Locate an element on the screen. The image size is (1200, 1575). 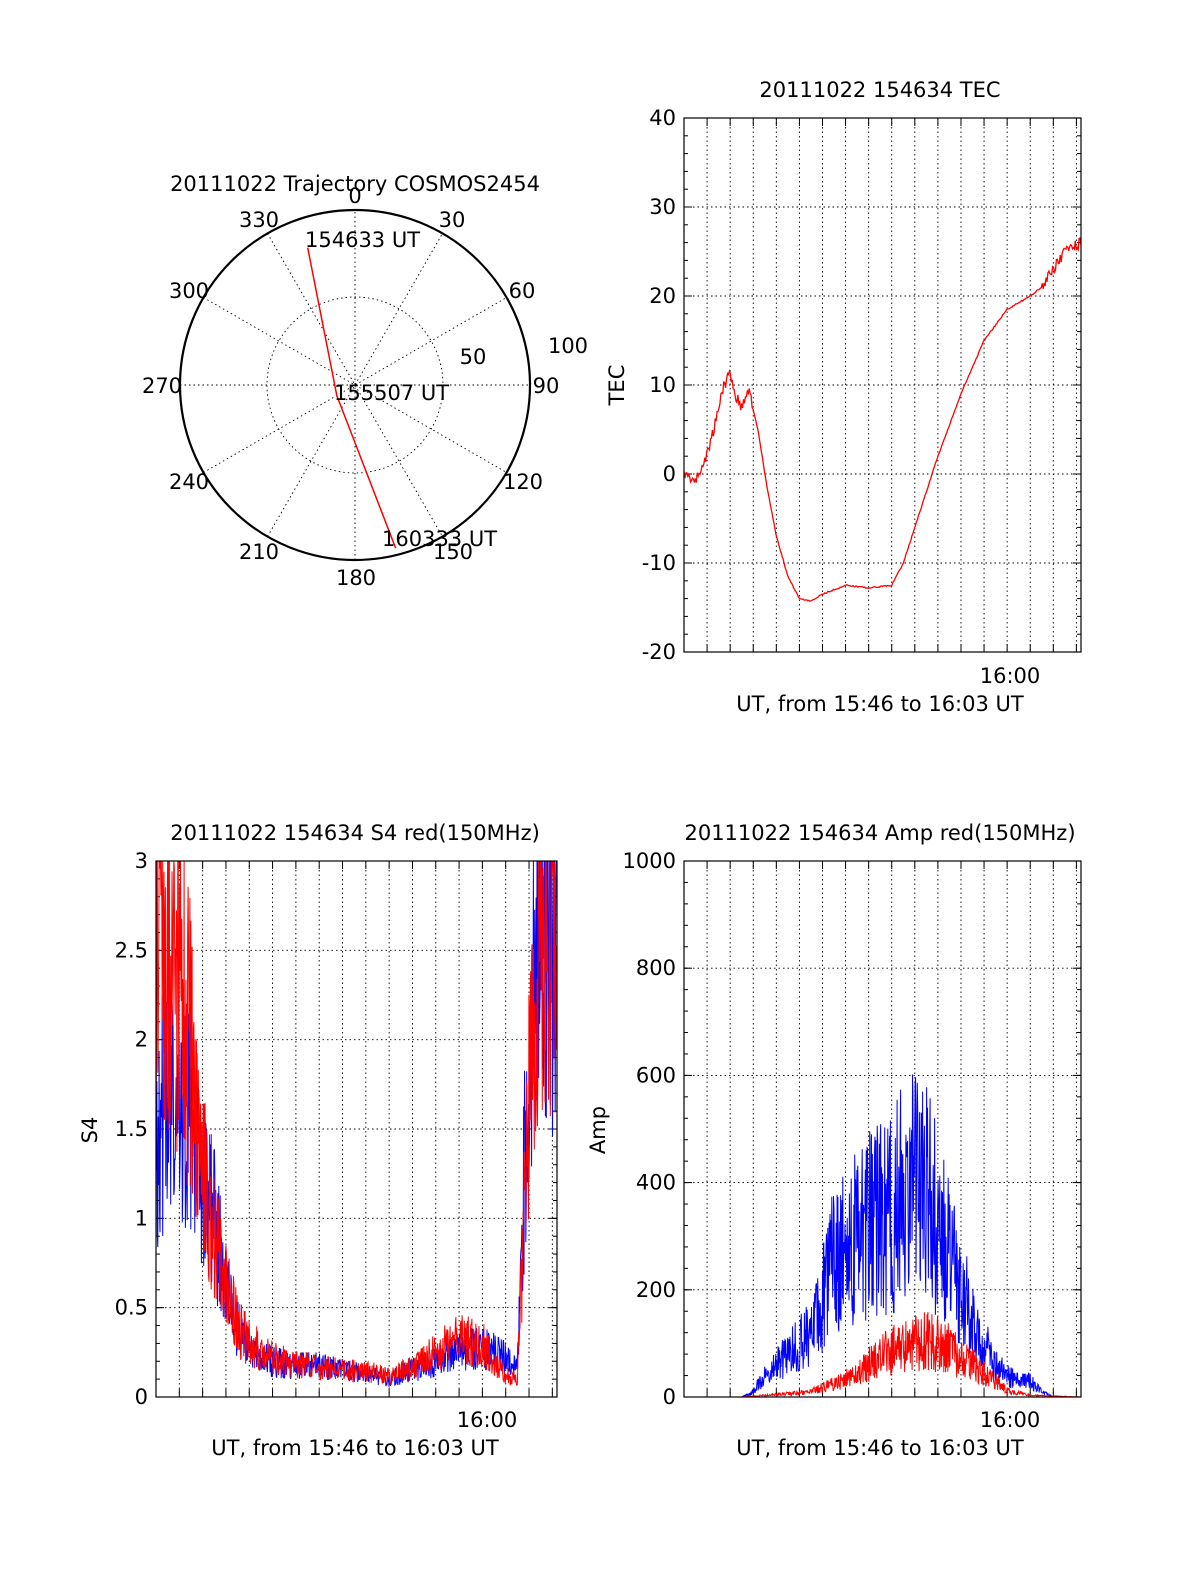
tec-y-tick-label: -20 is located at coordinates (659, 652).